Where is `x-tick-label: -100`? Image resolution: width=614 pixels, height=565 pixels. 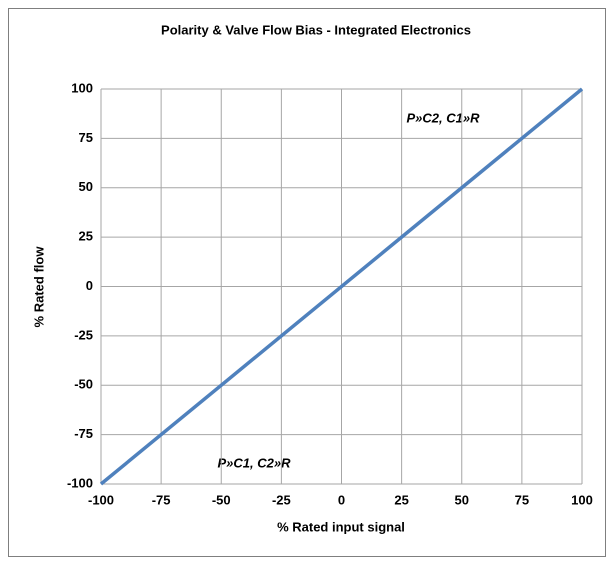
x-tick-label: -100 is located at coordinates (101, 499).